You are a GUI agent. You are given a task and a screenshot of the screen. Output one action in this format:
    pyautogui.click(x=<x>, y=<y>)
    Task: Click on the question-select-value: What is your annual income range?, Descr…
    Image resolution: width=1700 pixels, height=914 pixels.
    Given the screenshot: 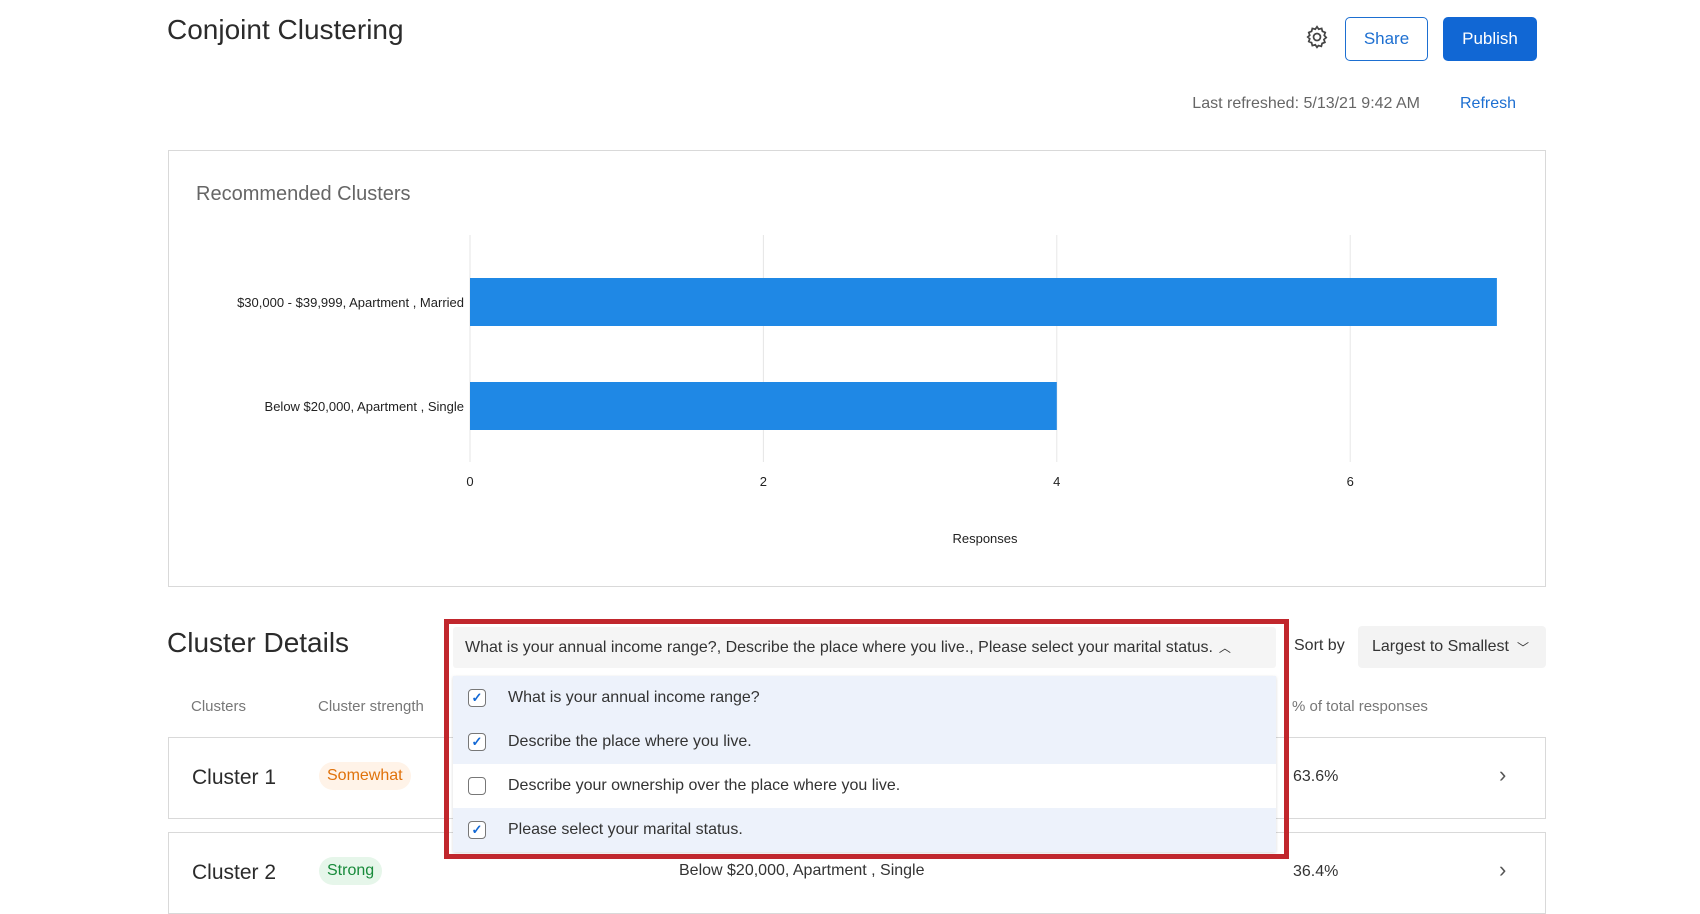 What is the action you would take?
    pyautogui.click(x=839, y=647)
    